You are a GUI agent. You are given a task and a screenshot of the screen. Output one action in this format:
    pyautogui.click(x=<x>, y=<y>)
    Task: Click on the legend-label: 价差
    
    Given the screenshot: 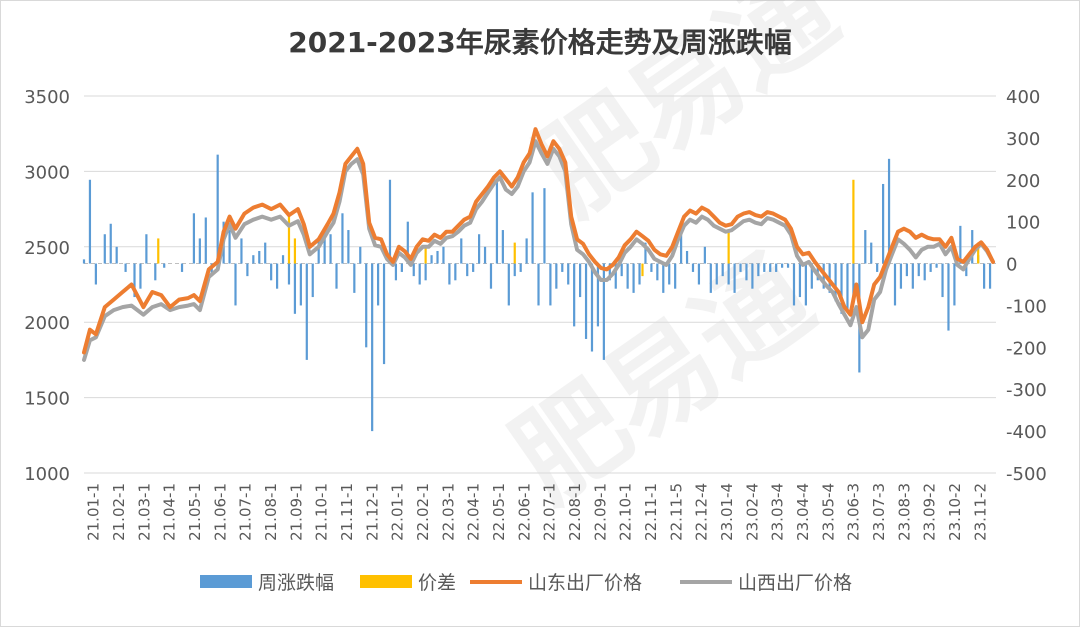 What is the action you would take?
    pyautogui.click(x=437, y=583)
    